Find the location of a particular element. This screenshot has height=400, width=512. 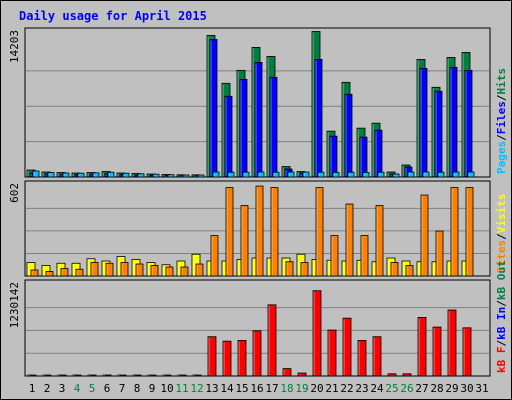

legend: kB F/kB In/kB Out is located at coordinates (501, 316).